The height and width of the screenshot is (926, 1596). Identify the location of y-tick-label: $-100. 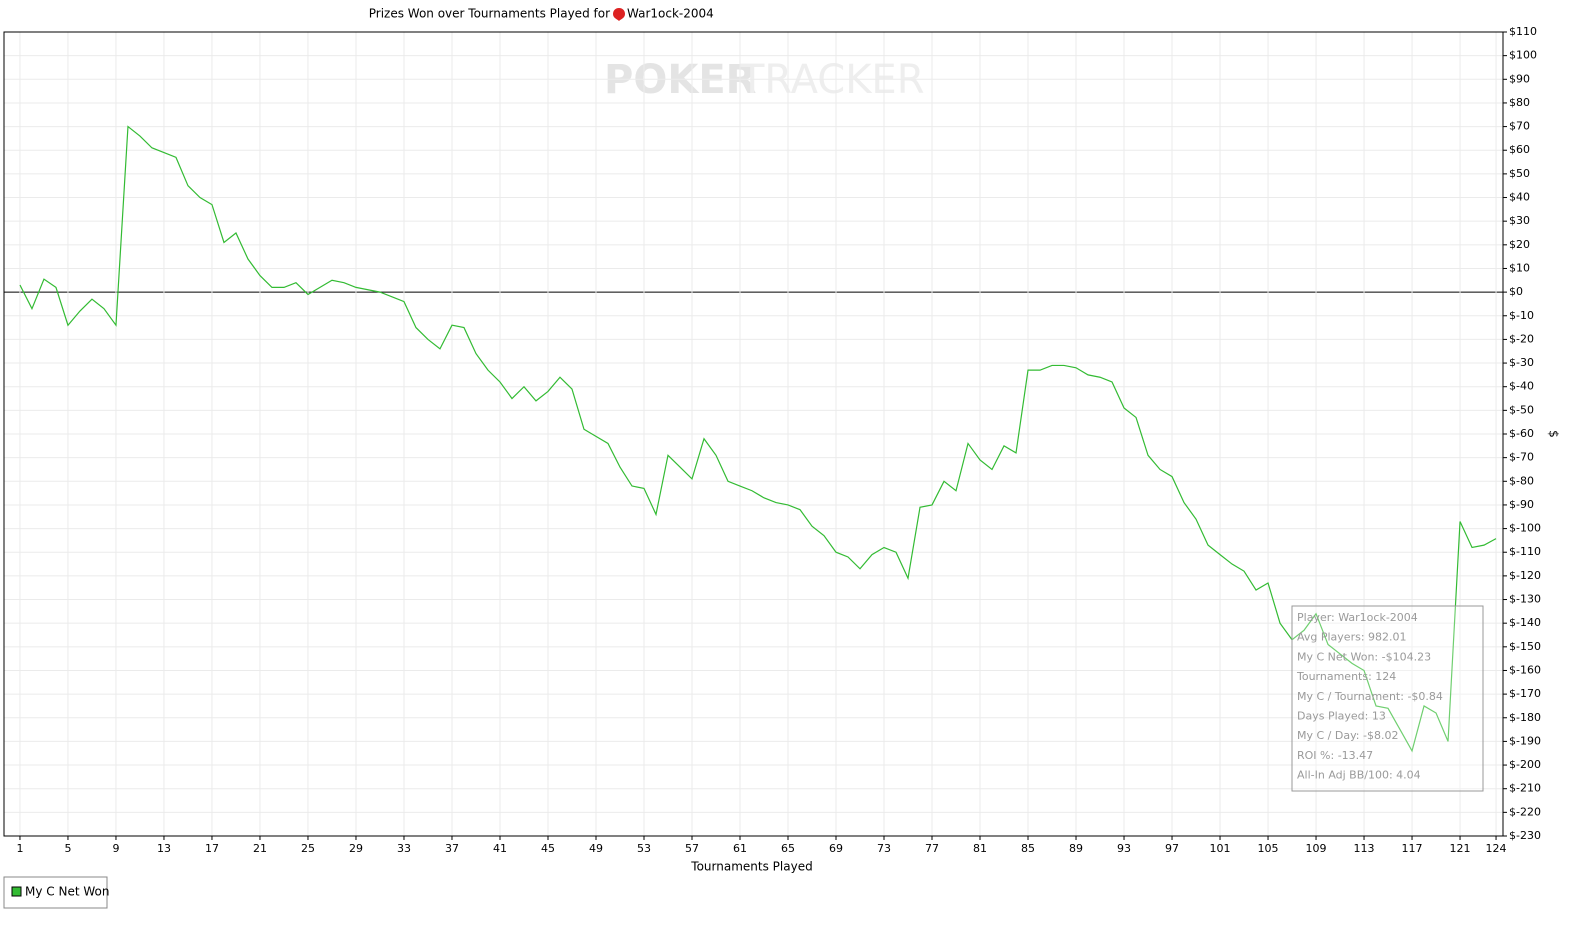
(1525, 528).